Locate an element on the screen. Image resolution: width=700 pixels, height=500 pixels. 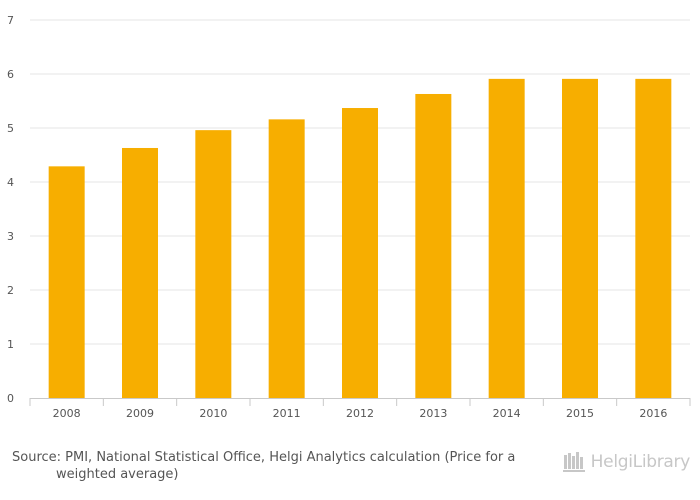
y-tick-label: 6 is located at coordinates (10, 74).